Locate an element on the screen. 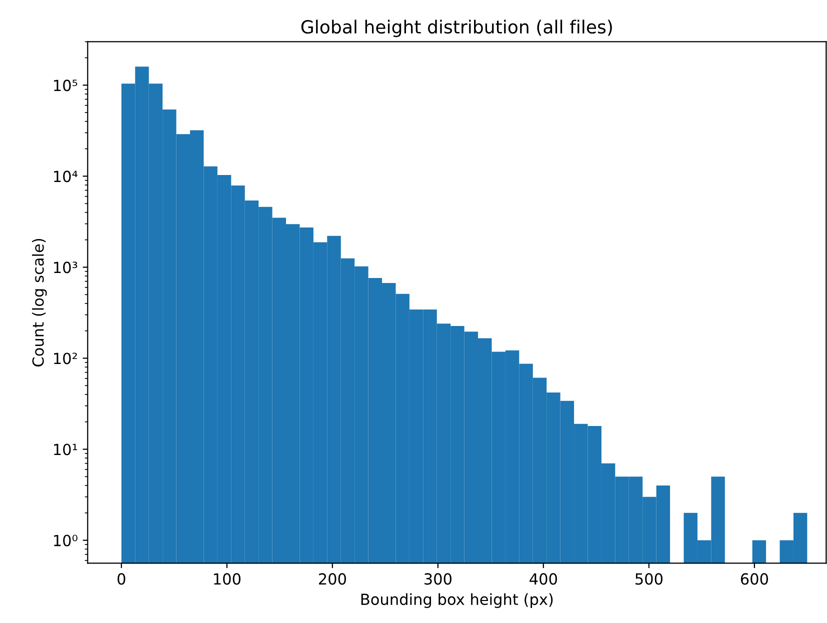 This screenshot has height=623, width=827. y-tick-label: 10³ is located at coordinates (66, 268).